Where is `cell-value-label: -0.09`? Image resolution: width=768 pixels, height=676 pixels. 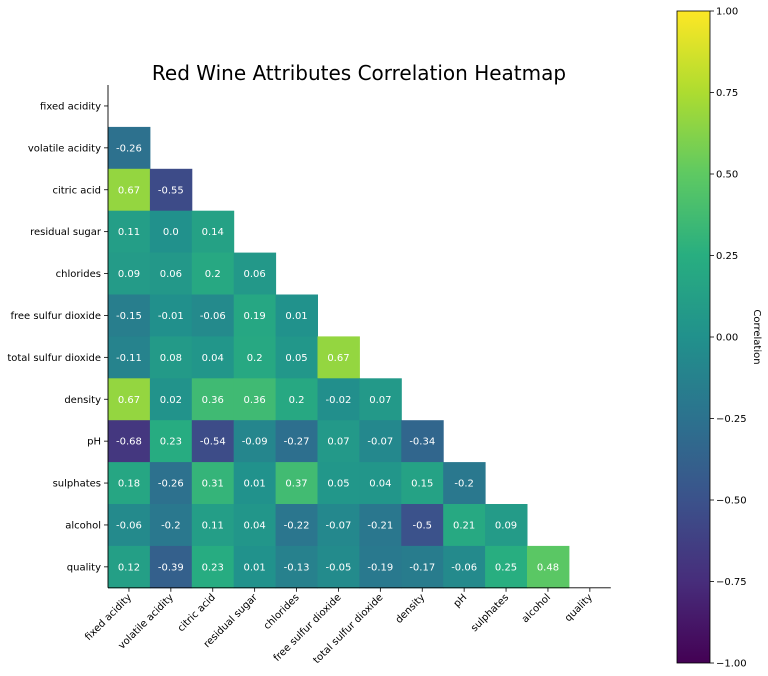
cell-value-label: -0.09 is located at coordinates (255, 442).